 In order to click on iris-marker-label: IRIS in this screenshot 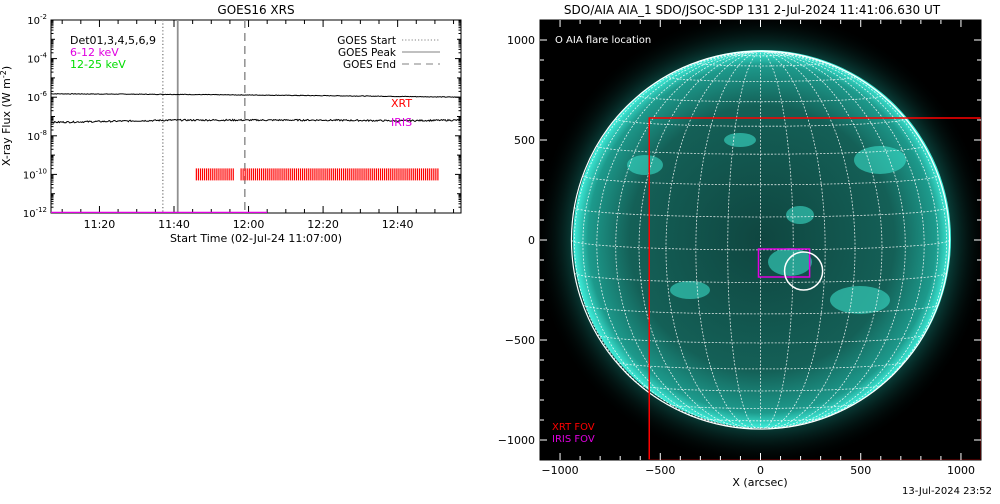, I will do `click(401, 122)`.